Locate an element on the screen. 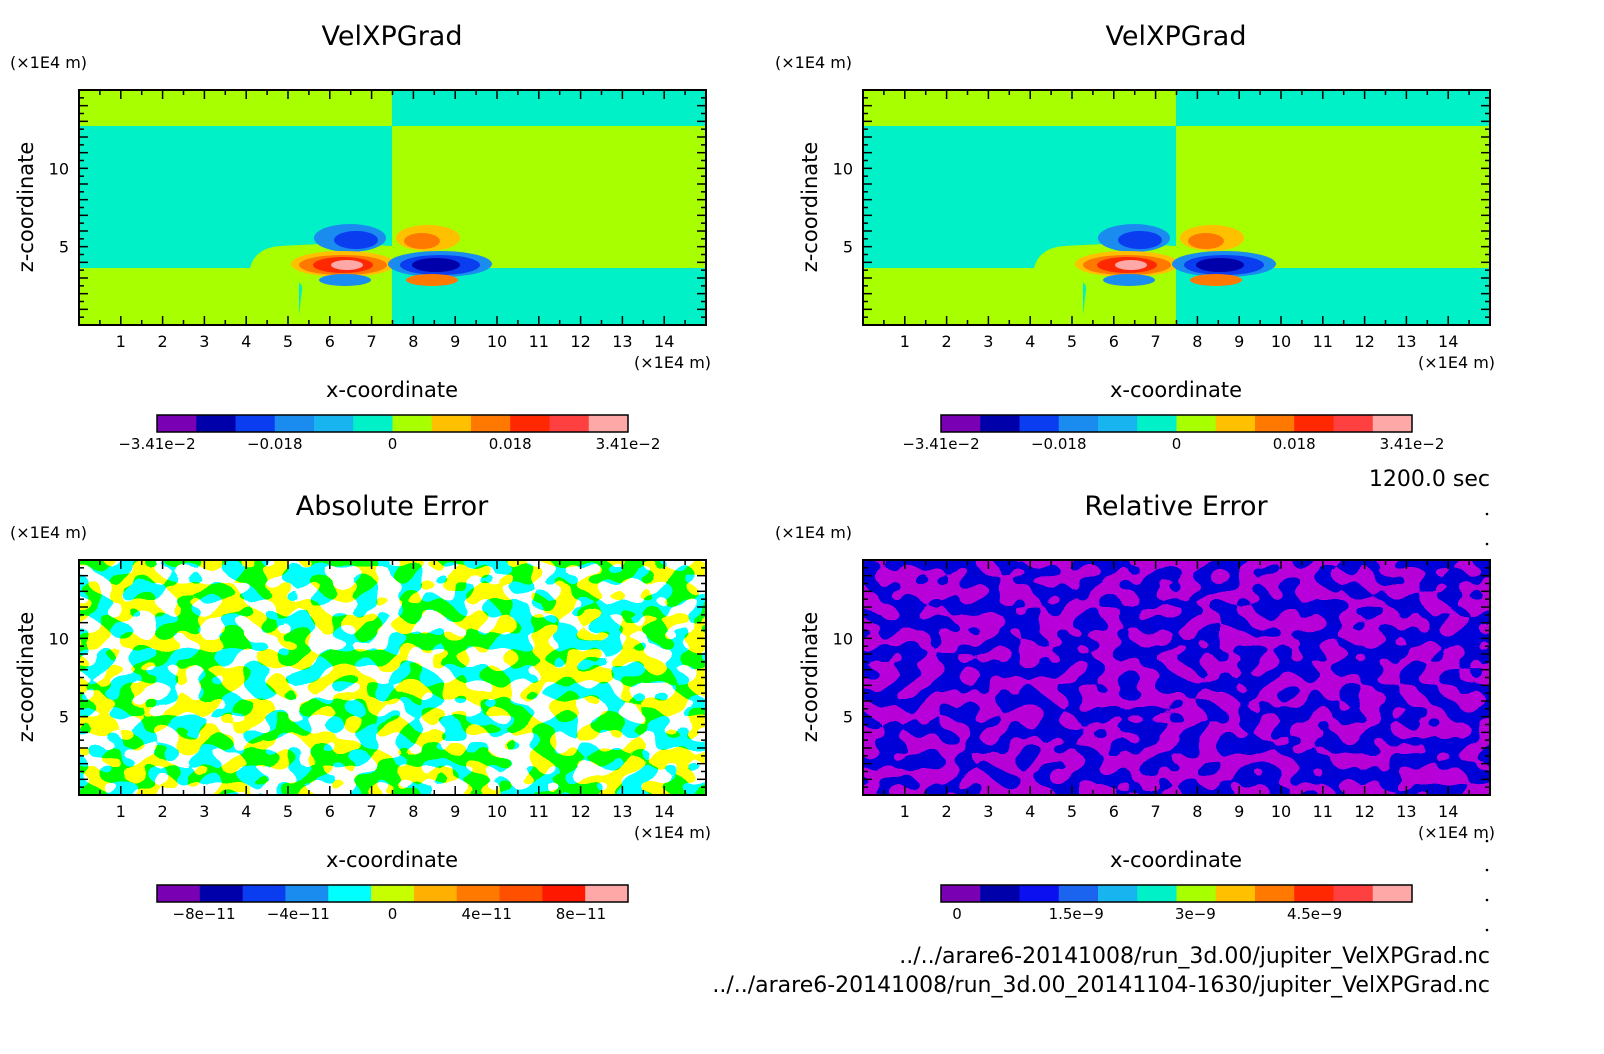 This screenshot has height=1054, width=1604. colorbar: 0 1.5e−9 3e−9 4.5e−9 is located at coordinates (1176, 903).